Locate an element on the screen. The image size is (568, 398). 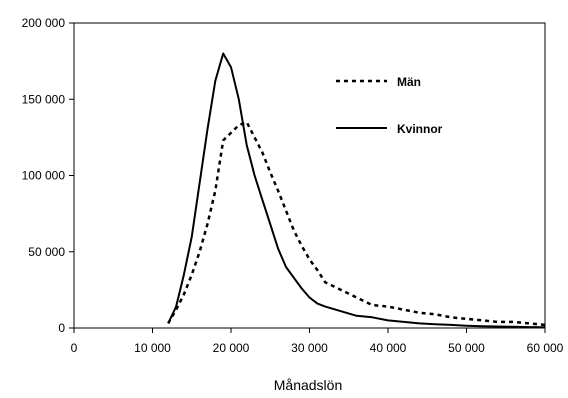
x-tick-label: 0 is located at coordinates (74, 348).